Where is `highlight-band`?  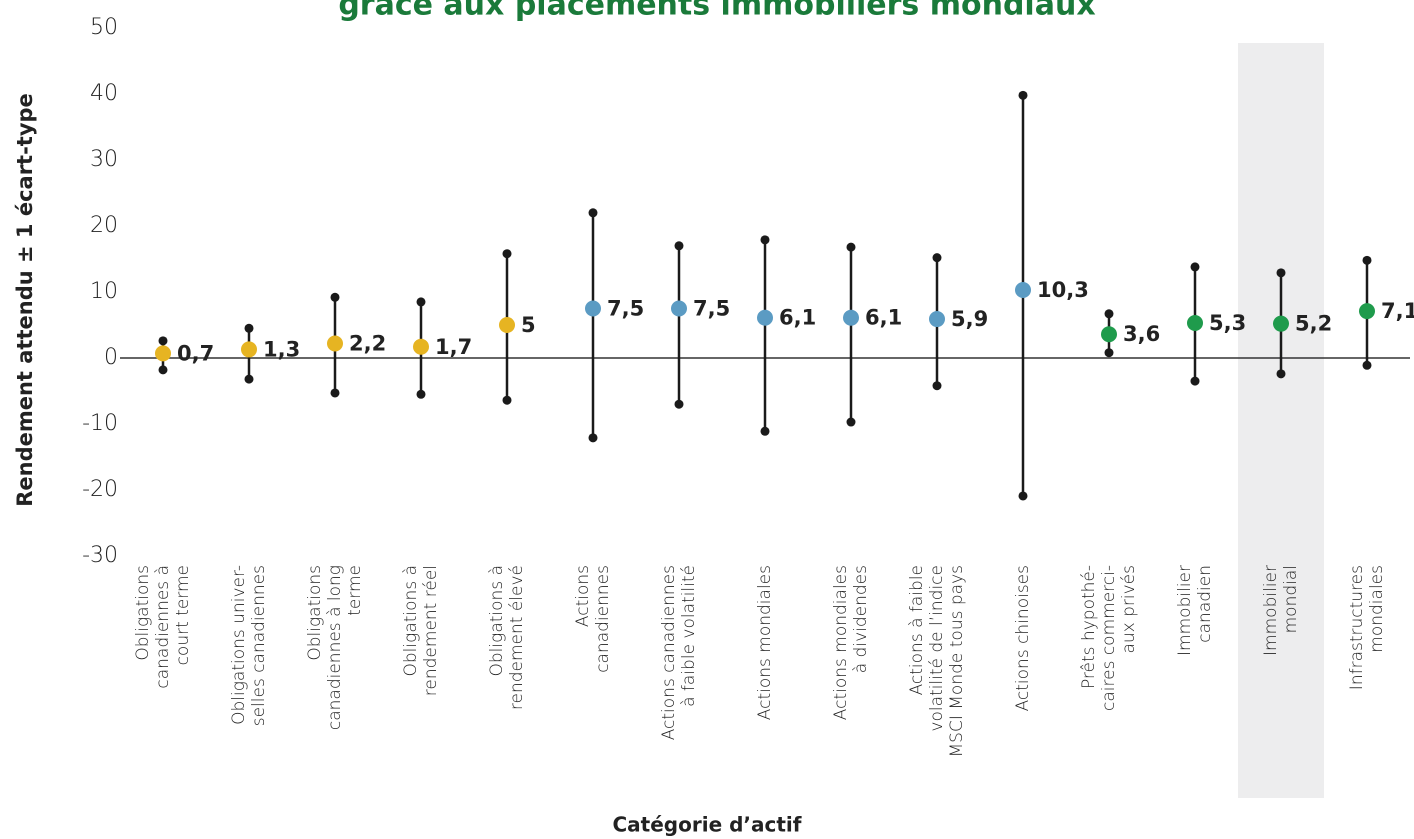 highlight-band is located at coordinates (1281, 420).